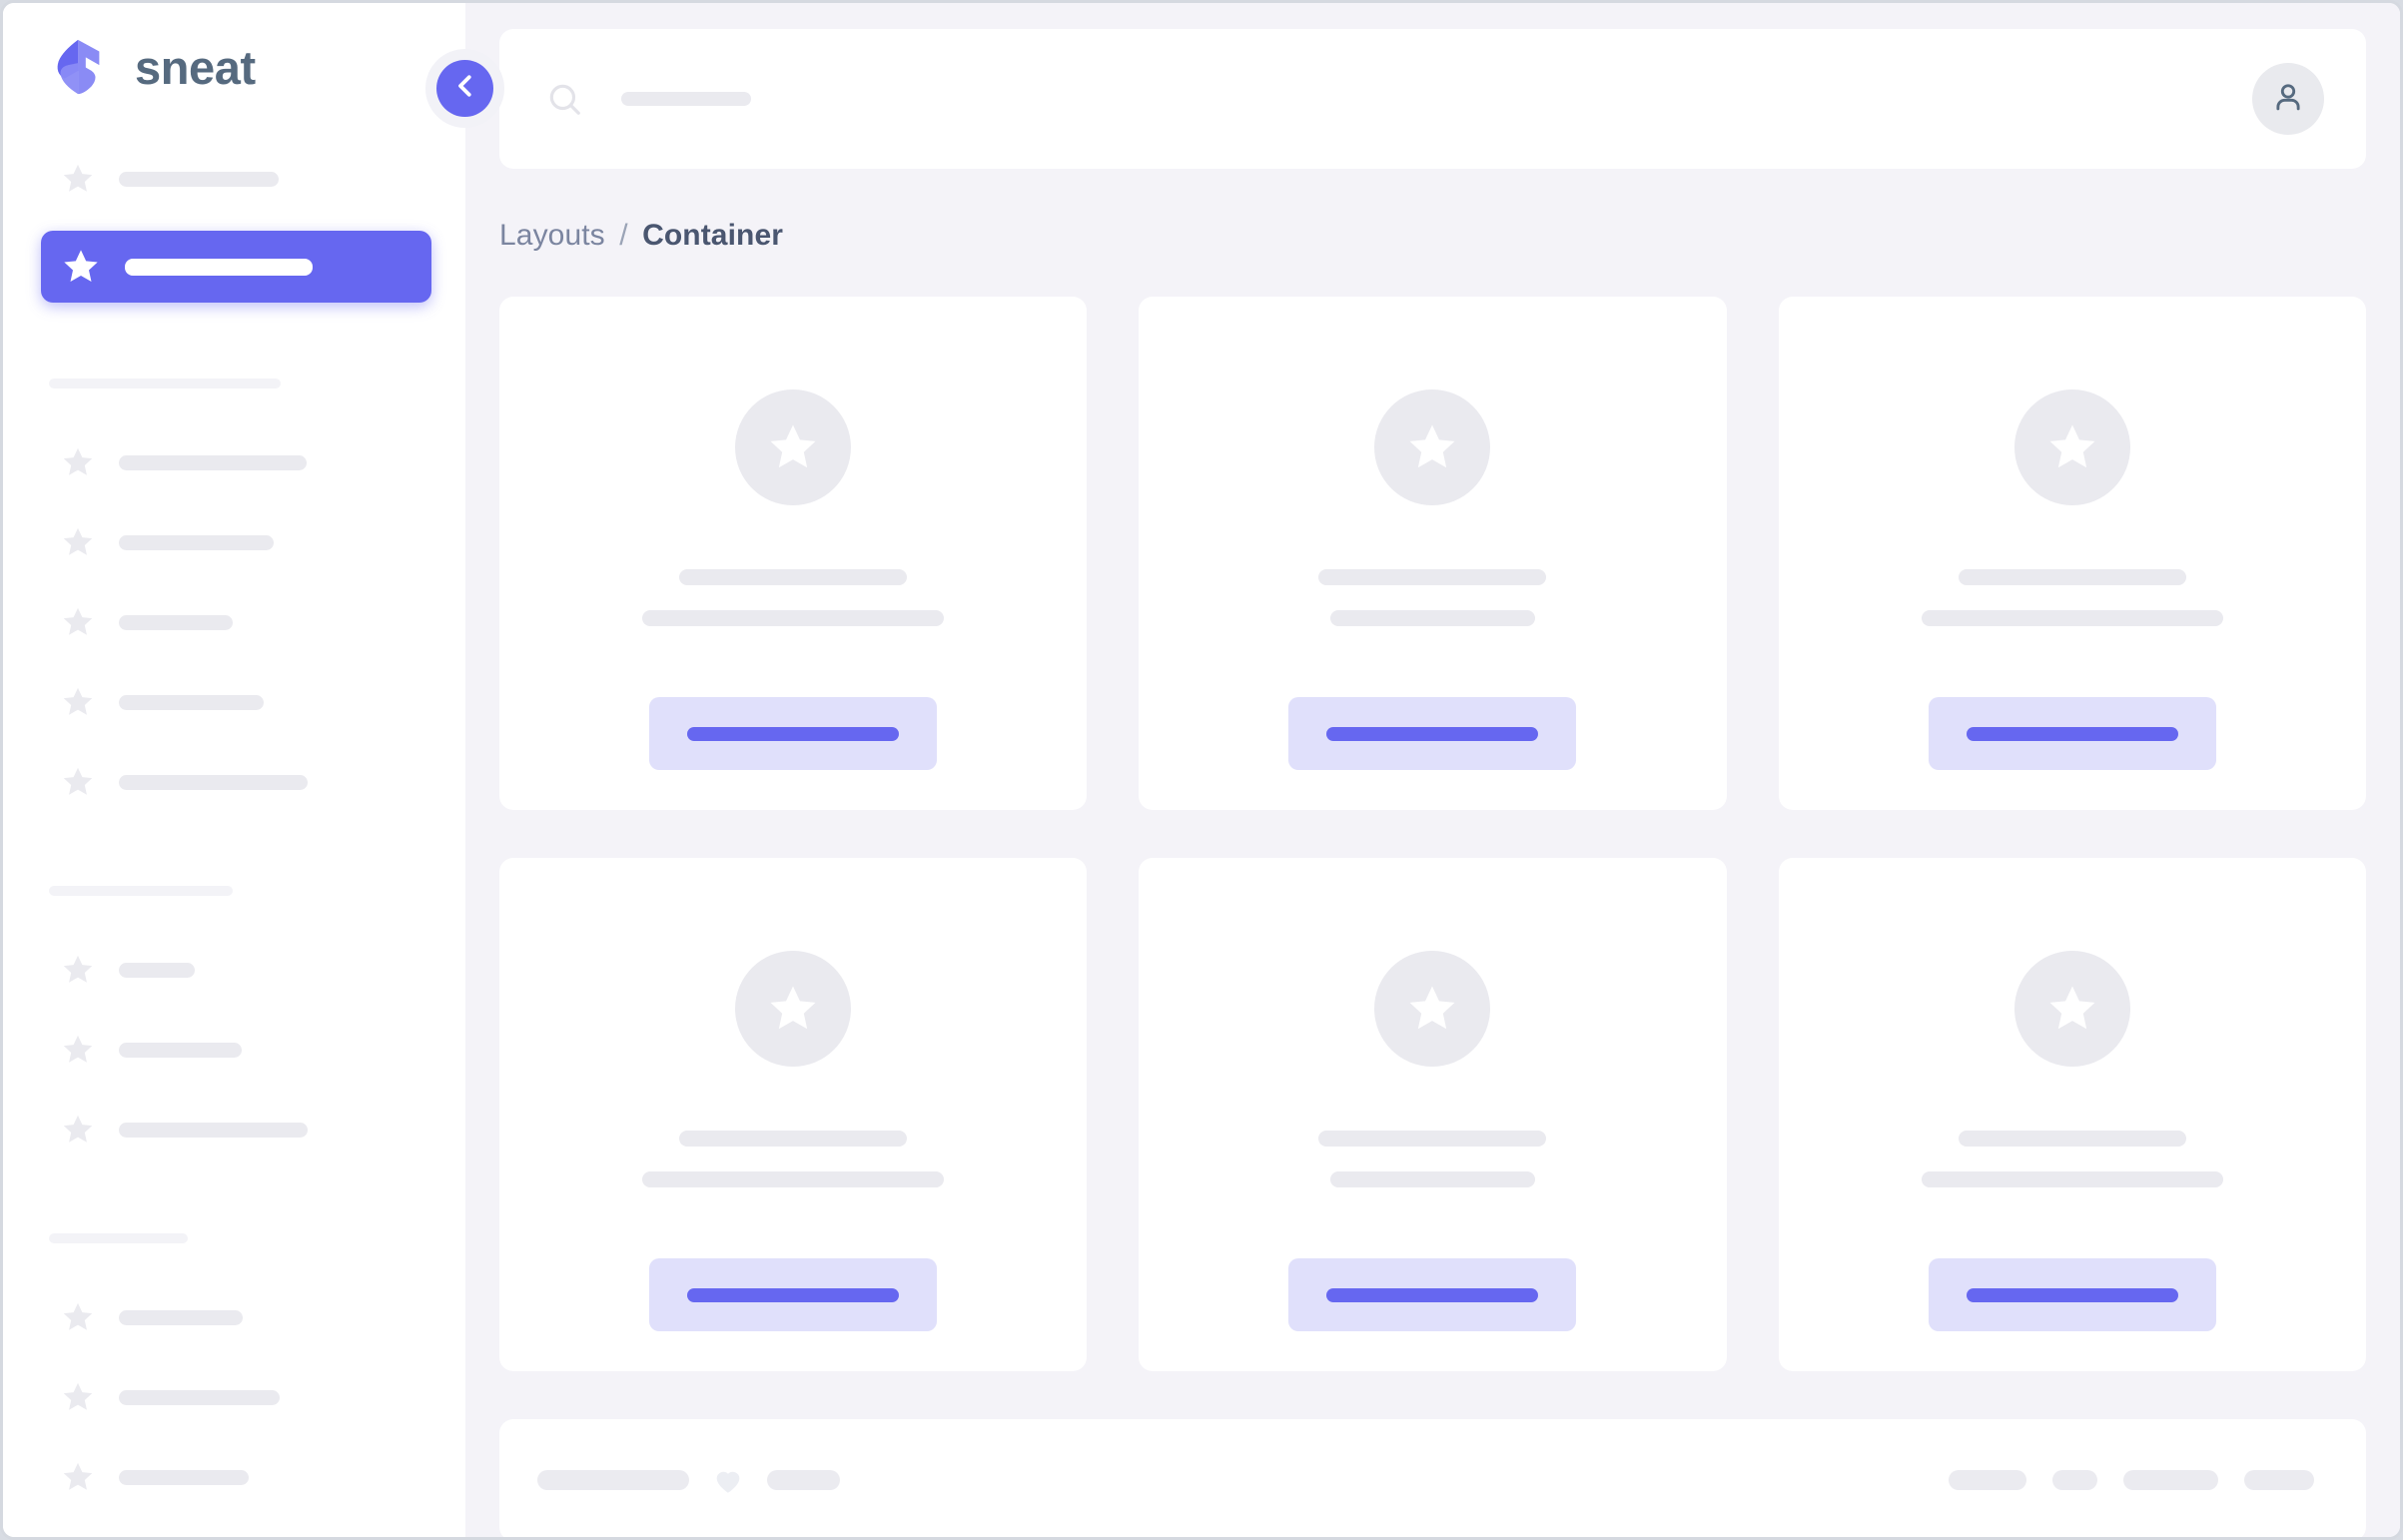 This screenshot has width=2403, height=1540. What do you see at coordinates (80, 67) in the screenshot?
I see `sneat-s-logo-icon` at bounding box center [80, 67].